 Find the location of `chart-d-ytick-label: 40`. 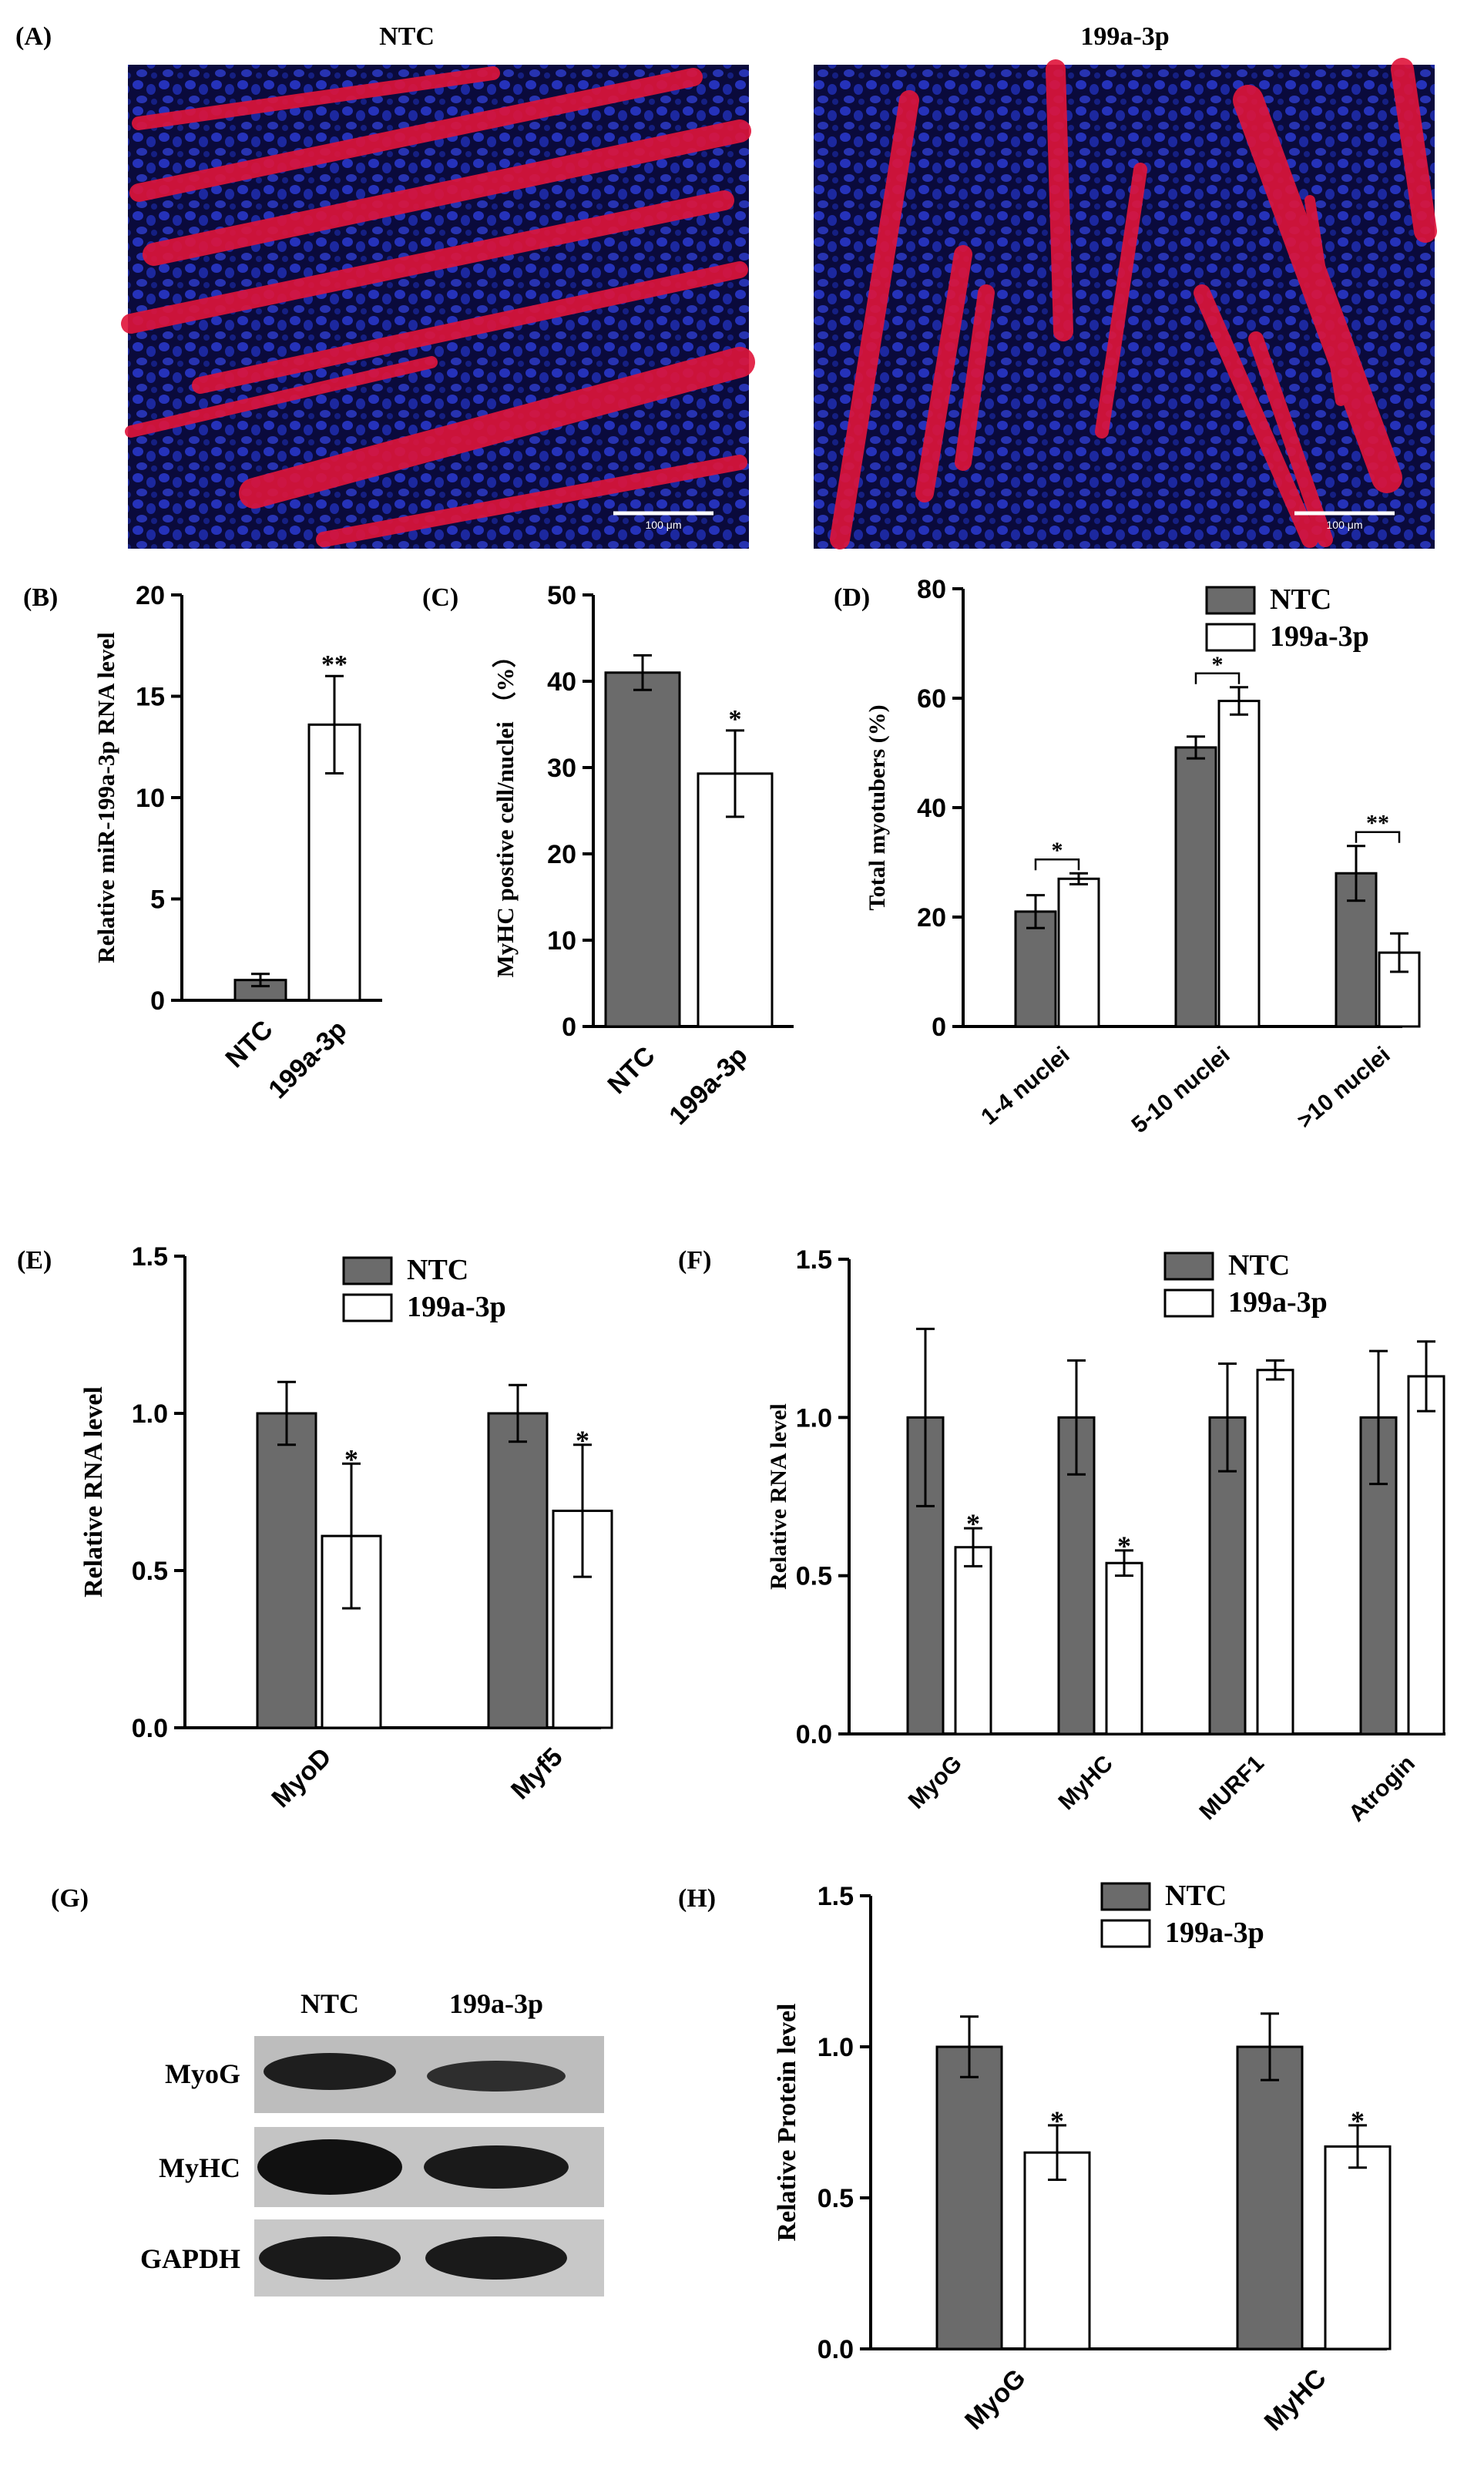

chart-d-ytick-label: 40 is located at coordinates (932, 809).